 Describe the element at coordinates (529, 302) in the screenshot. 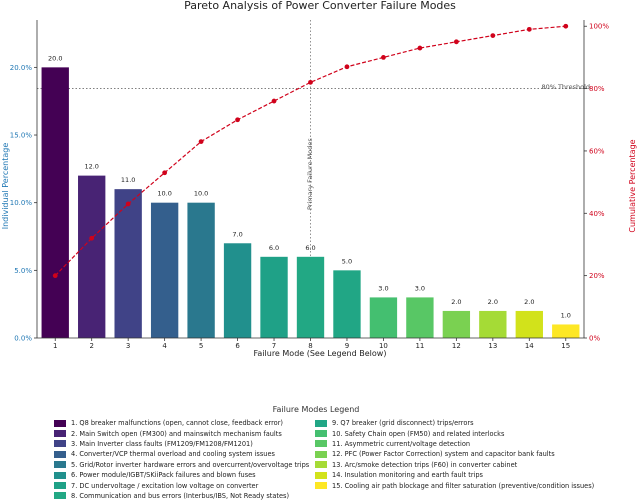

I see `bar-value-label-14: 2.0` at that location.